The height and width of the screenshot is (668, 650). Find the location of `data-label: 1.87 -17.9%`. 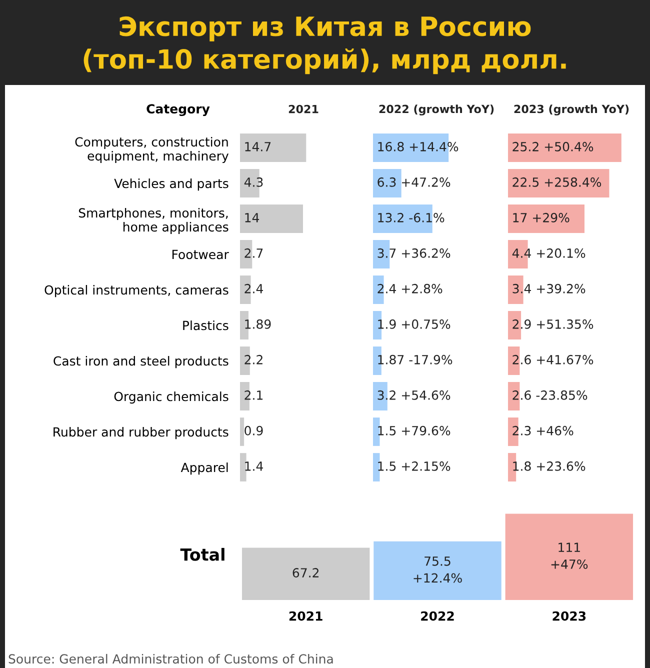

data-label: 1.87 -17.9% is located at coordinates (415, 359).